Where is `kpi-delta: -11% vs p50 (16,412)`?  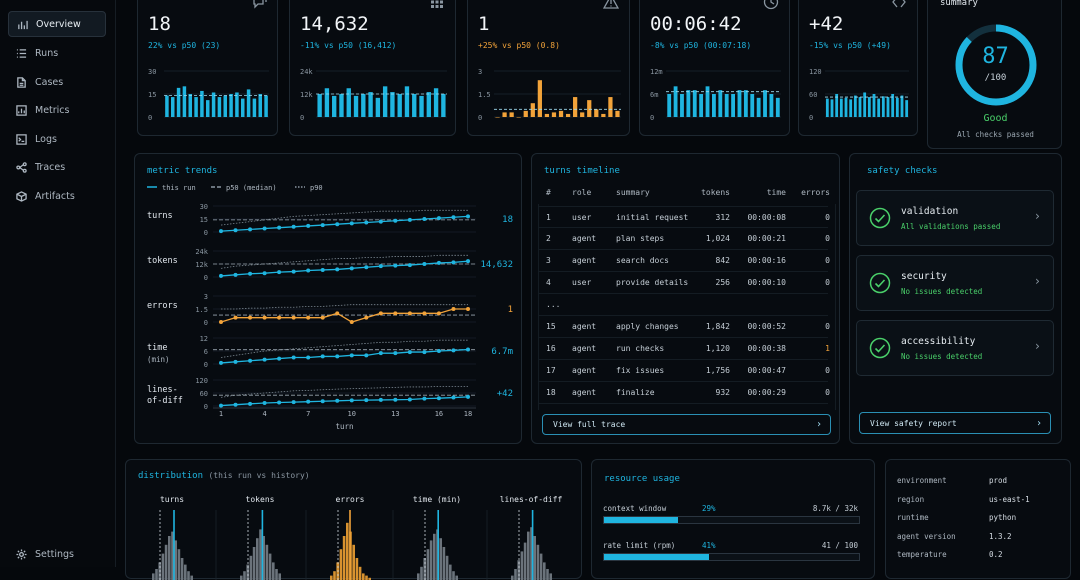 kpi-delta: -11% vs p50 (16,412) is located at coordinates (348, 45).